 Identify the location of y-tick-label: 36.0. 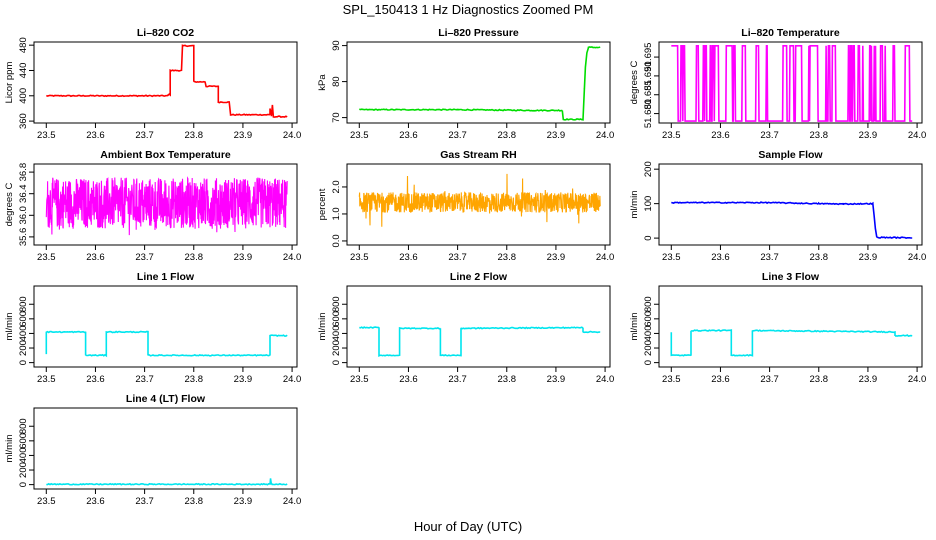
(23, 215).